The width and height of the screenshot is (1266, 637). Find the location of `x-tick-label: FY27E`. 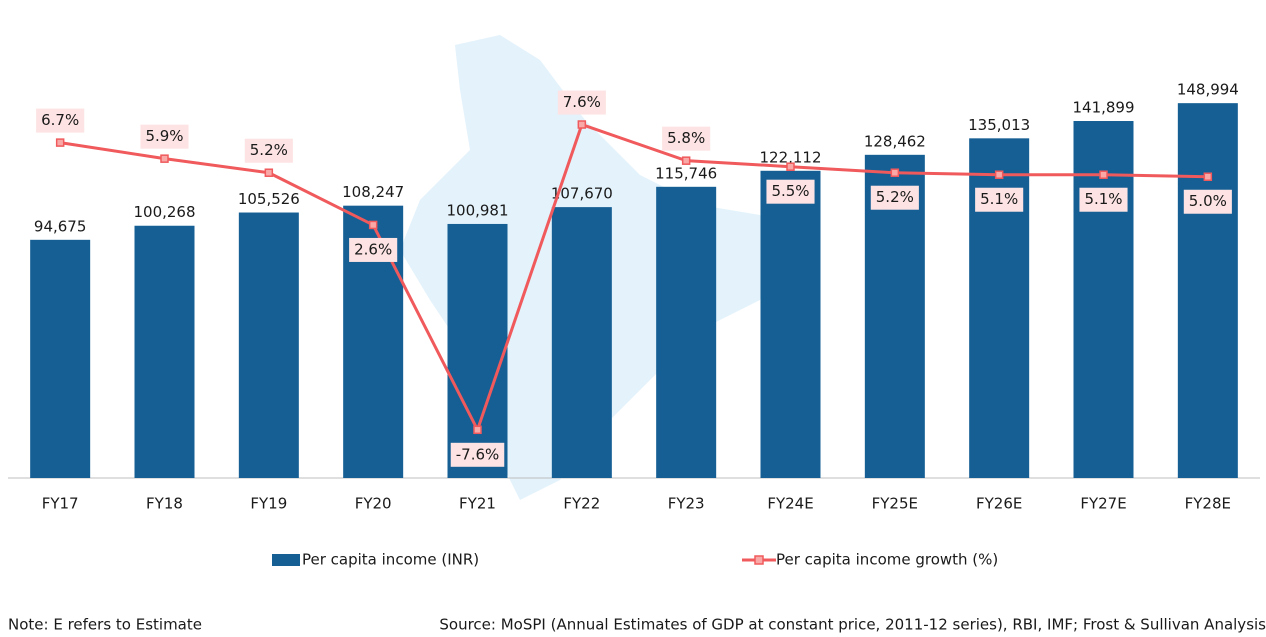

x-tick-label: FY27E is located at coordinates (1103, 504).